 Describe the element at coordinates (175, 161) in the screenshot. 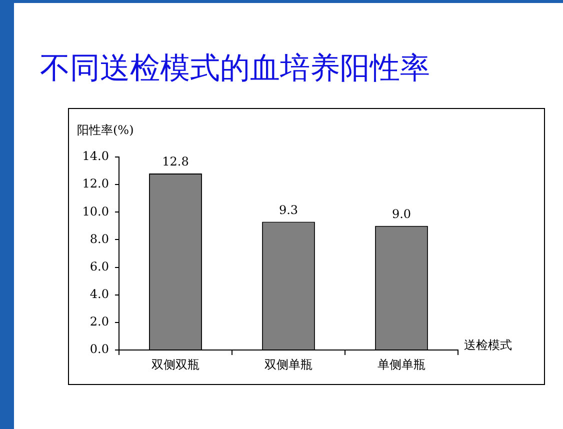

I see `data-label: 12.8` at that location.